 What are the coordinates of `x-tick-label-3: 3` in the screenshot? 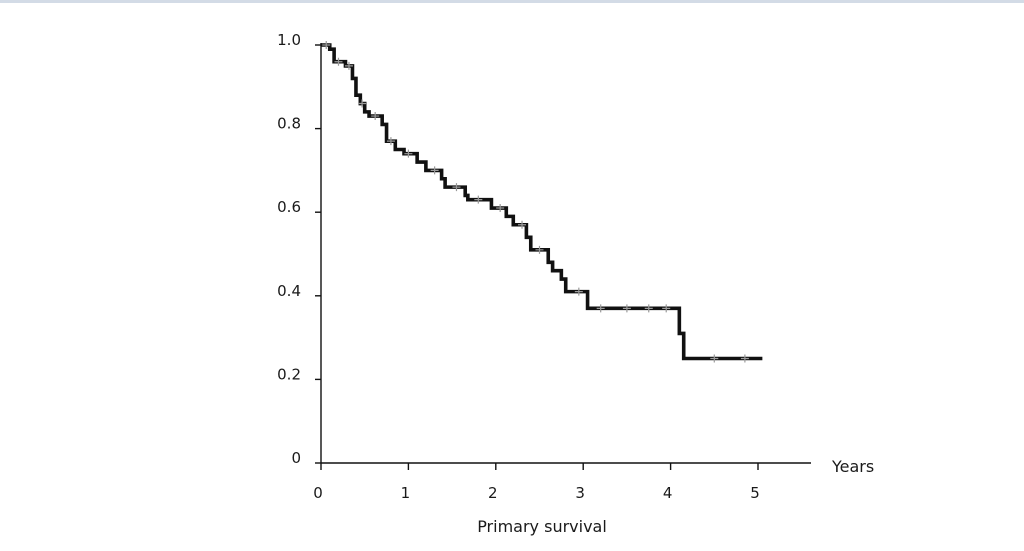 It's located at (580, 493).